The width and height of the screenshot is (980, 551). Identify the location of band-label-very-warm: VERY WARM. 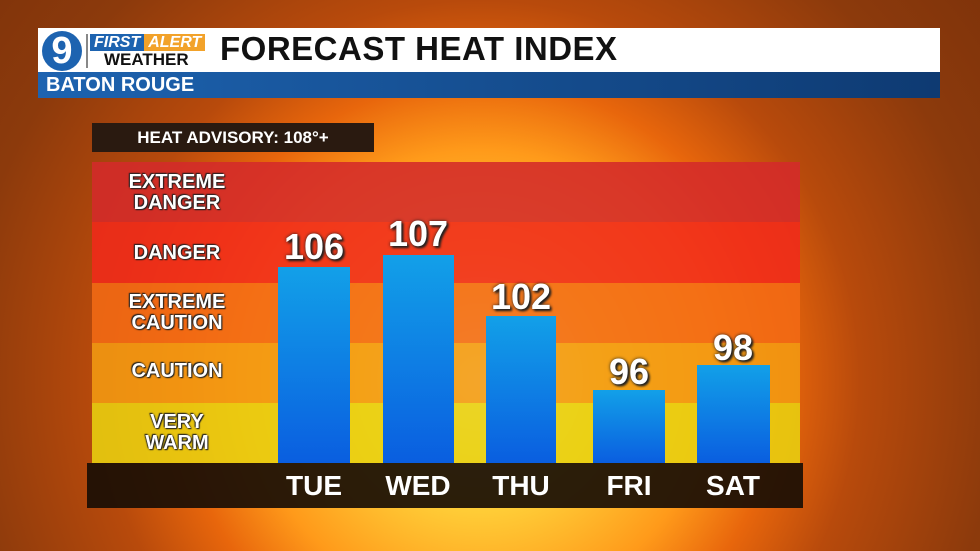
(177, 432).